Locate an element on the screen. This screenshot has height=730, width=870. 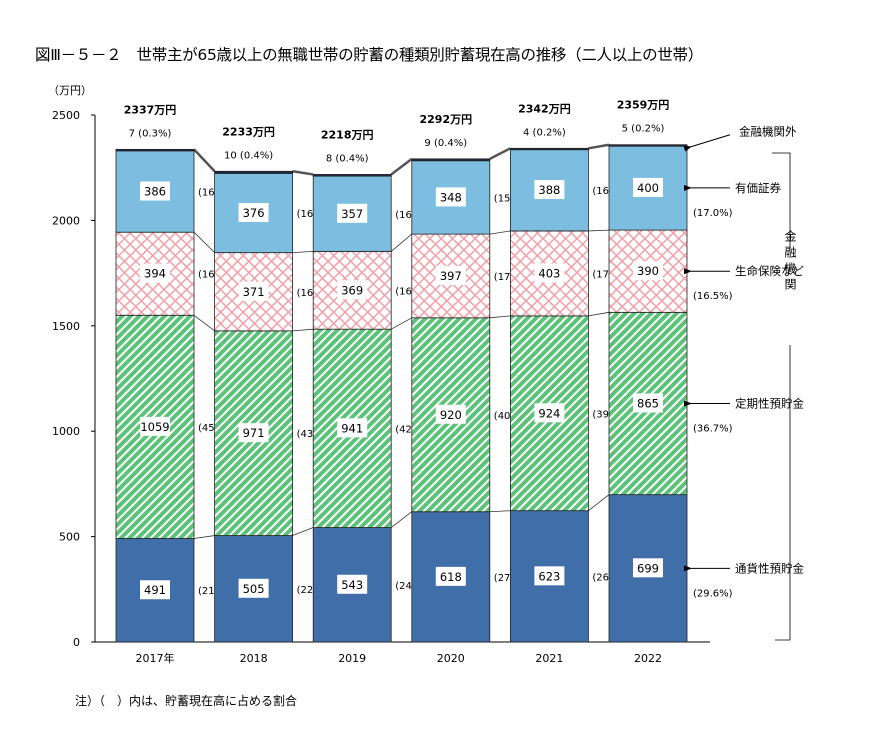
value-label: 386 is located at coordinates (155, 192).